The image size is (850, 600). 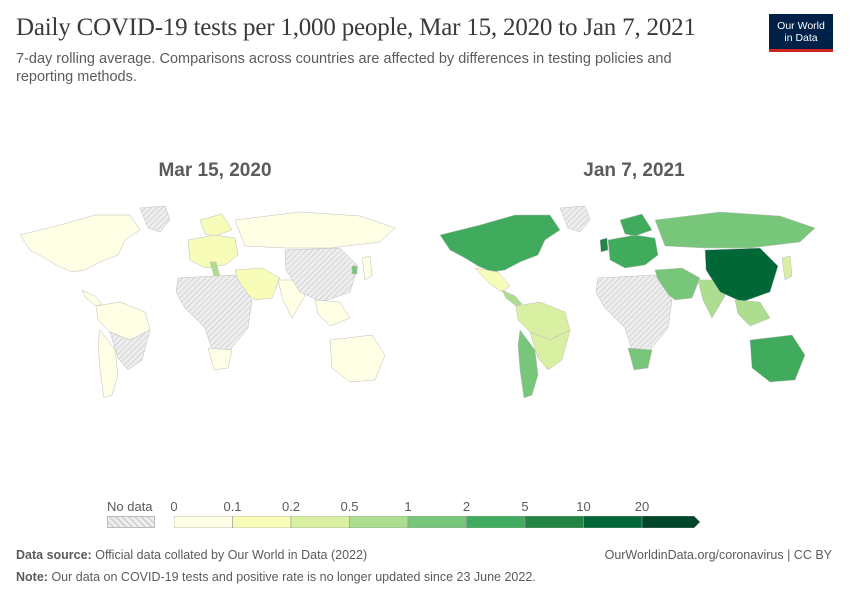 What do you see at coordinates (130, 506) in the screenshot?
I see `legend-no-data-label: No data` at bounding box center [130, 506].